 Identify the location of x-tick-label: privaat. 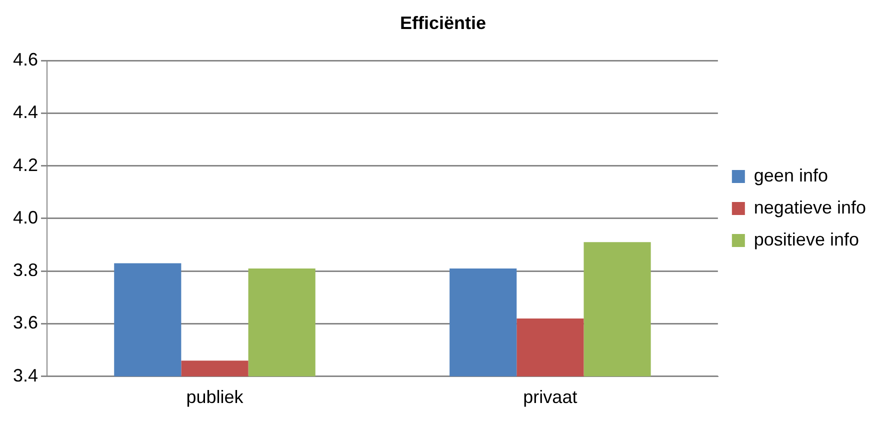
(550, 397).